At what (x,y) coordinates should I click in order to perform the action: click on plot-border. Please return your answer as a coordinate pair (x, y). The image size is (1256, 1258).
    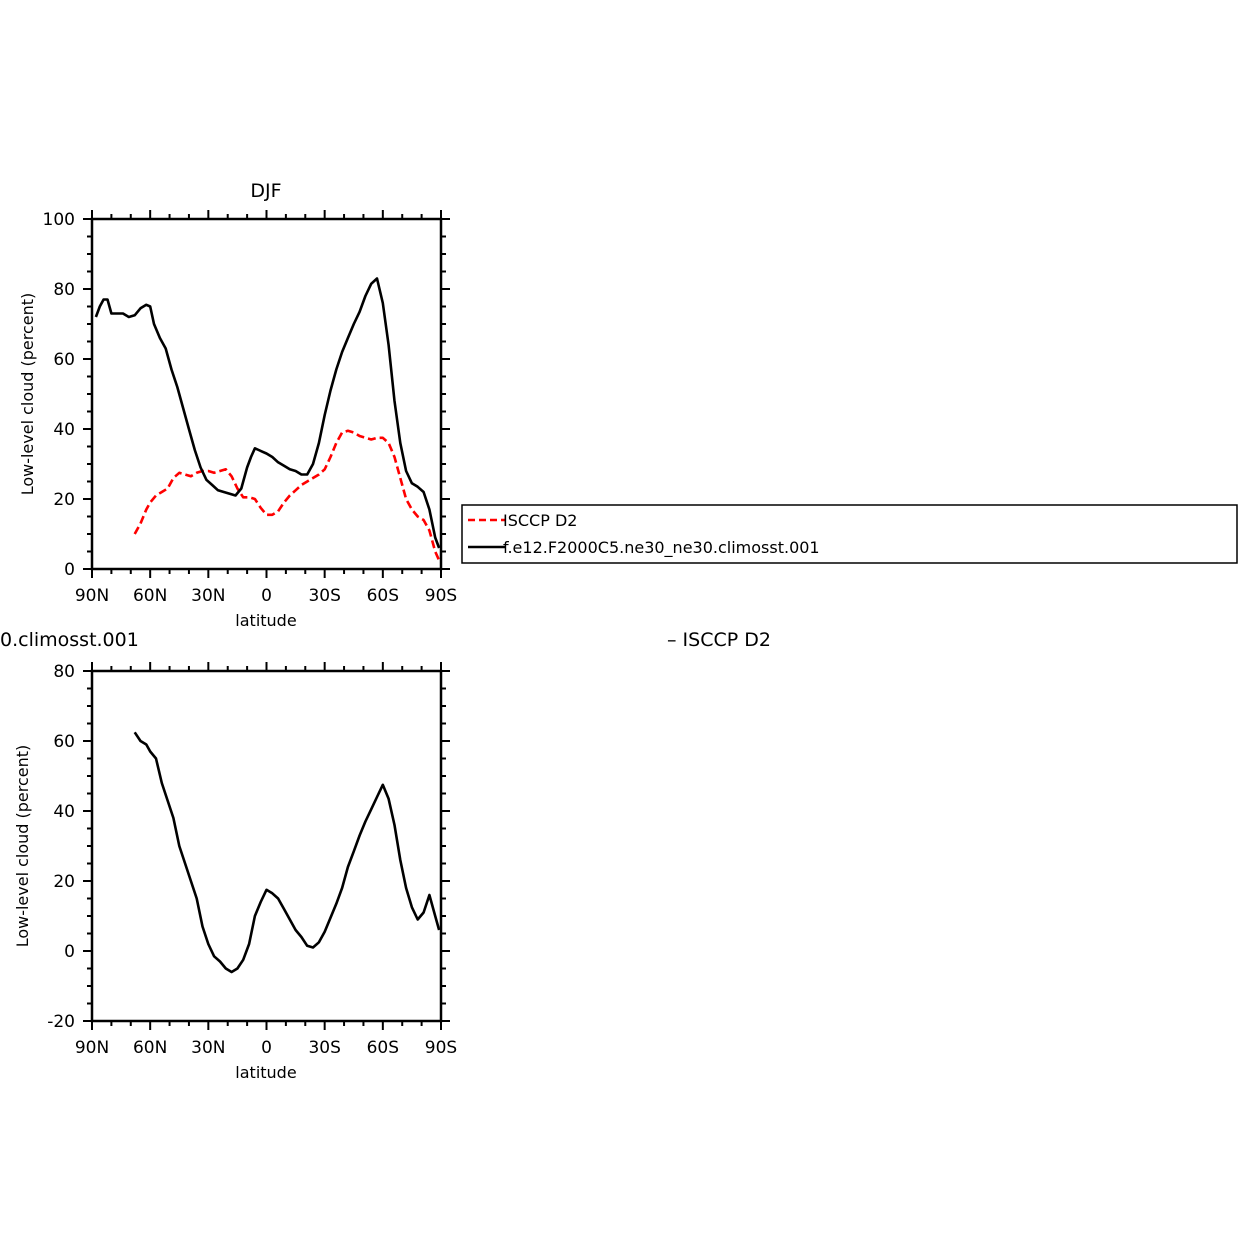
    Looking at the image, I should click on (266, 846).